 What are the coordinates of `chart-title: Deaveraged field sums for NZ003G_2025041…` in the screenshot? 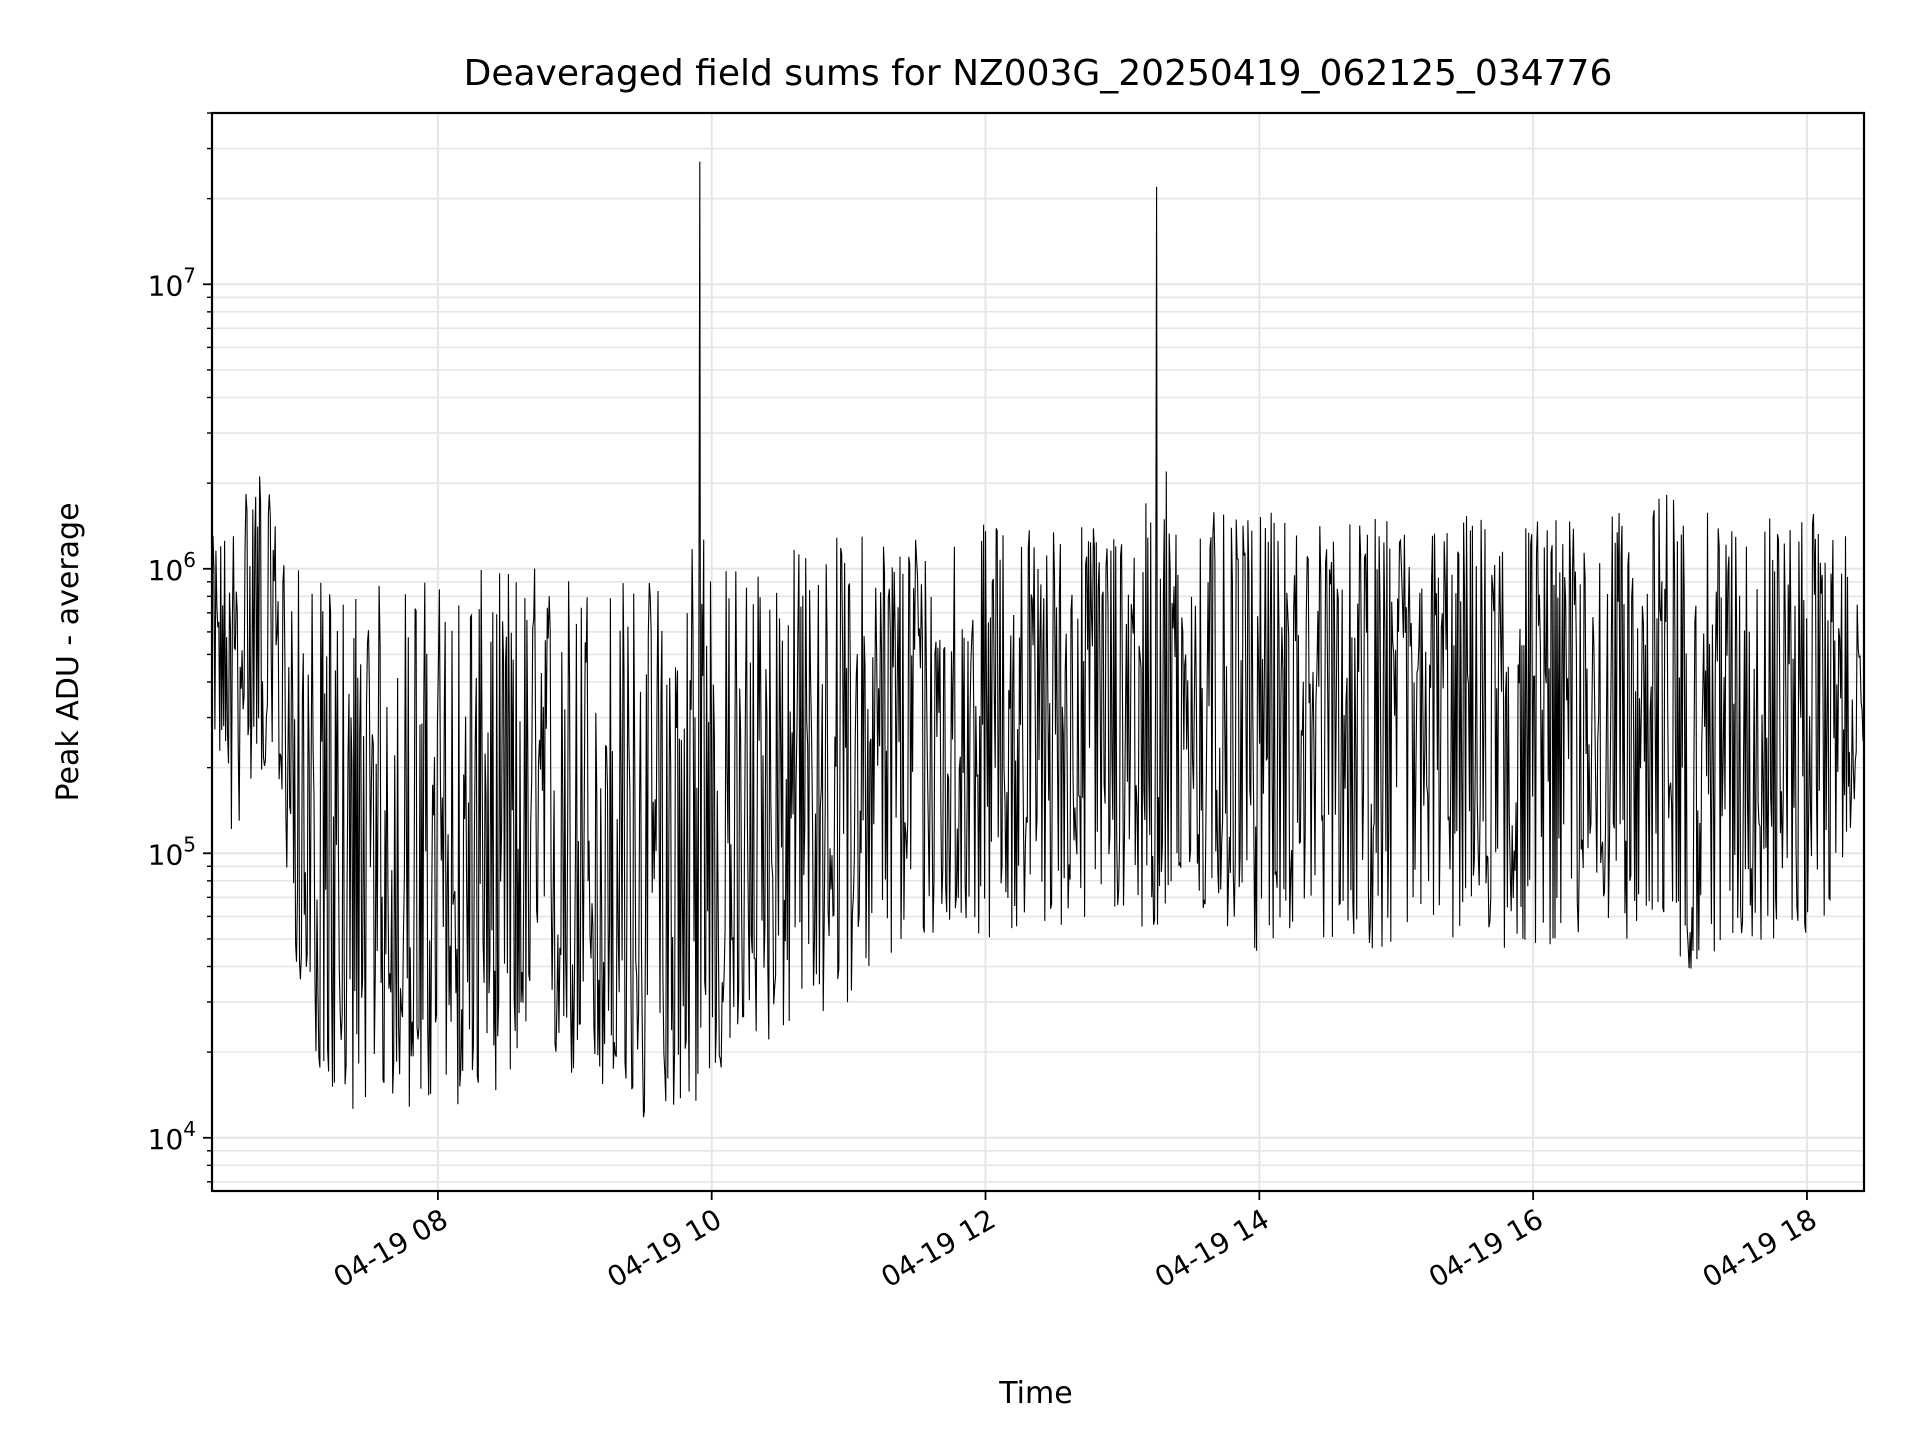 It's located at (1038, 73).